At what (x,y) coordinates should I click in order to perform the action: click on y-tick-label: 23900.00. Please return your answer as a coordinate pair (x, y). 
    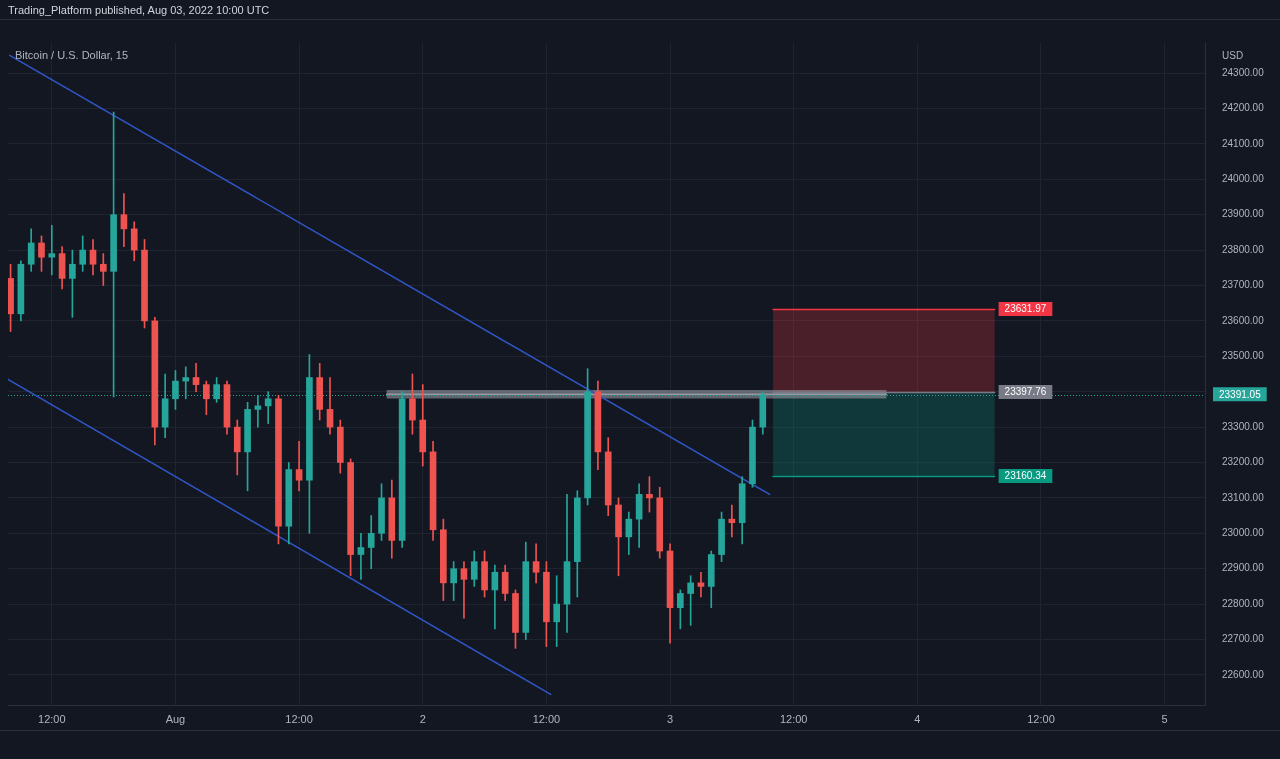
    Looking at the image, I should click on (1243, 214).